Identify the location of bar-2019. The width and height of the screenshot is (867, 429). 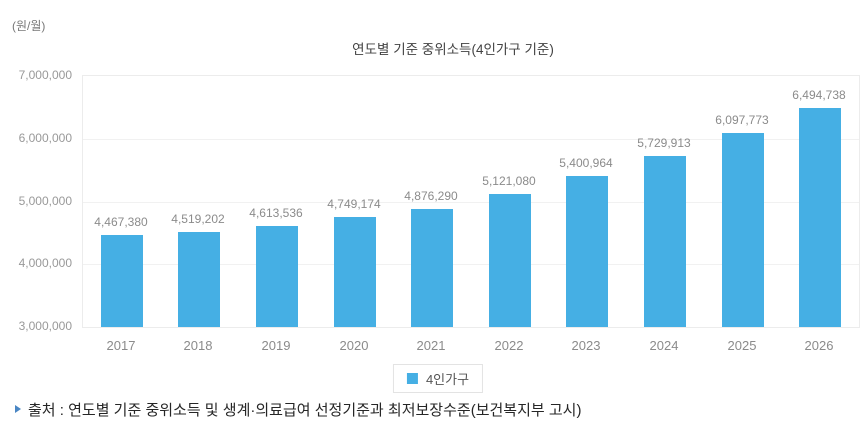
(277, 276).